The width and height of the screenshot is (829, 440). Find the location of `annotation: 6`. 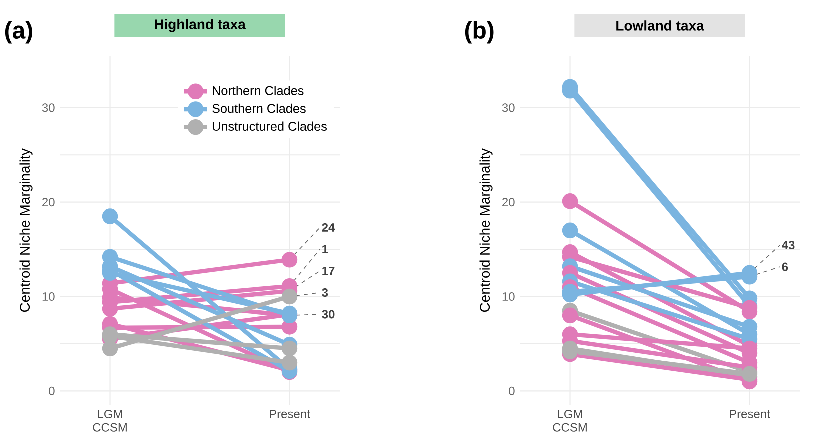

annotation: 6 is located at coordinates (785, 267).